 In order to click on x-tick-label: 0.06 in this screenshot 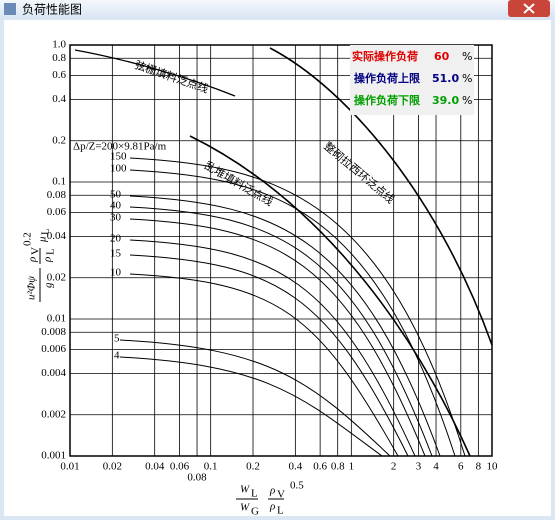, I will do `click(180, 467)`.